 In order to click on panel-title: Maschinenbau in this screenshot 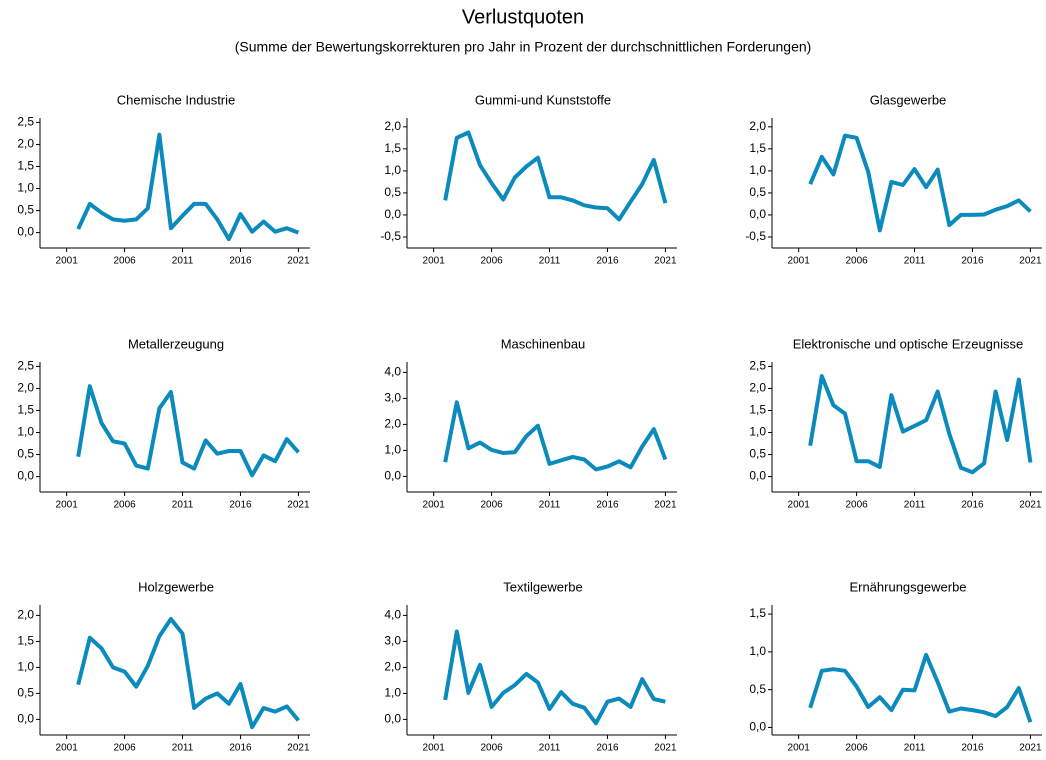, I will do `click(543, 343)`.